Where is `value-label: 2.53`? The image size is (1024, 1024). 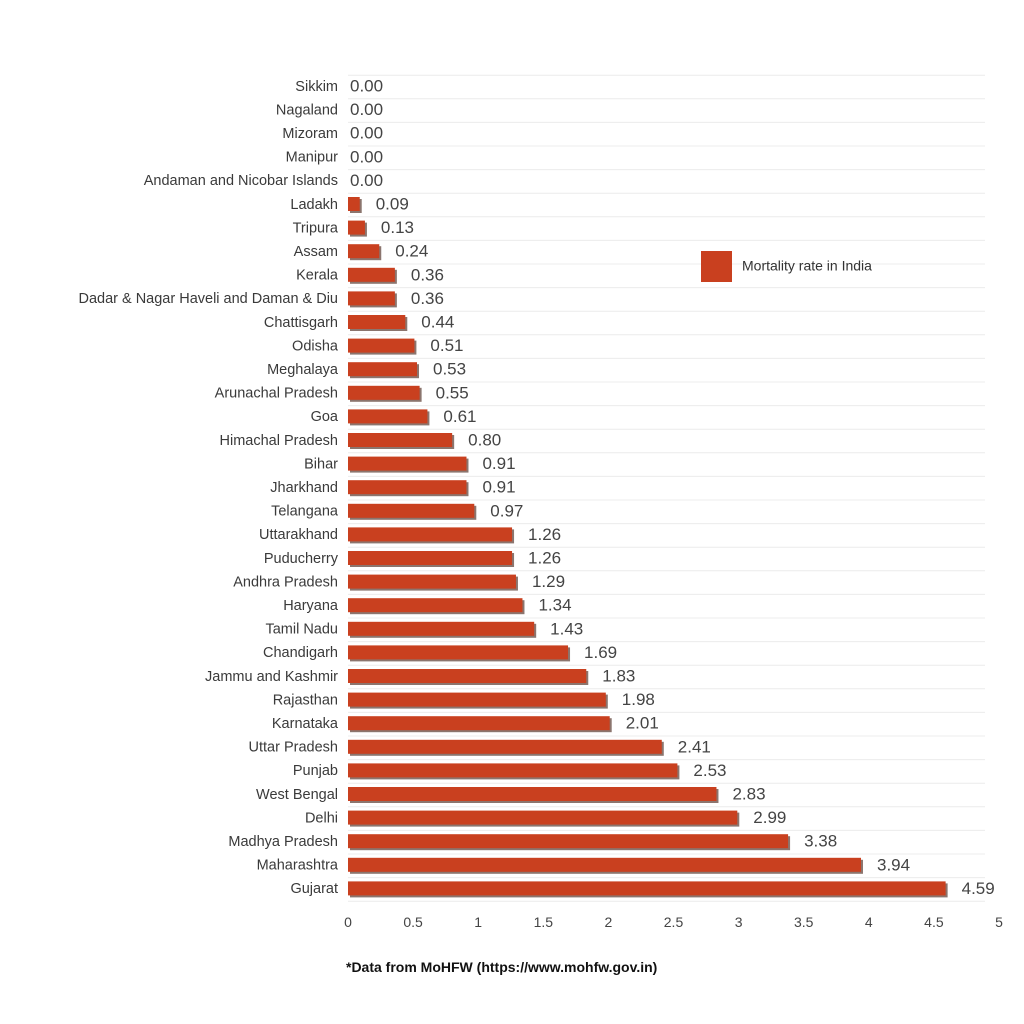 value-label: 2.53 is located at coordinates (709, 770).